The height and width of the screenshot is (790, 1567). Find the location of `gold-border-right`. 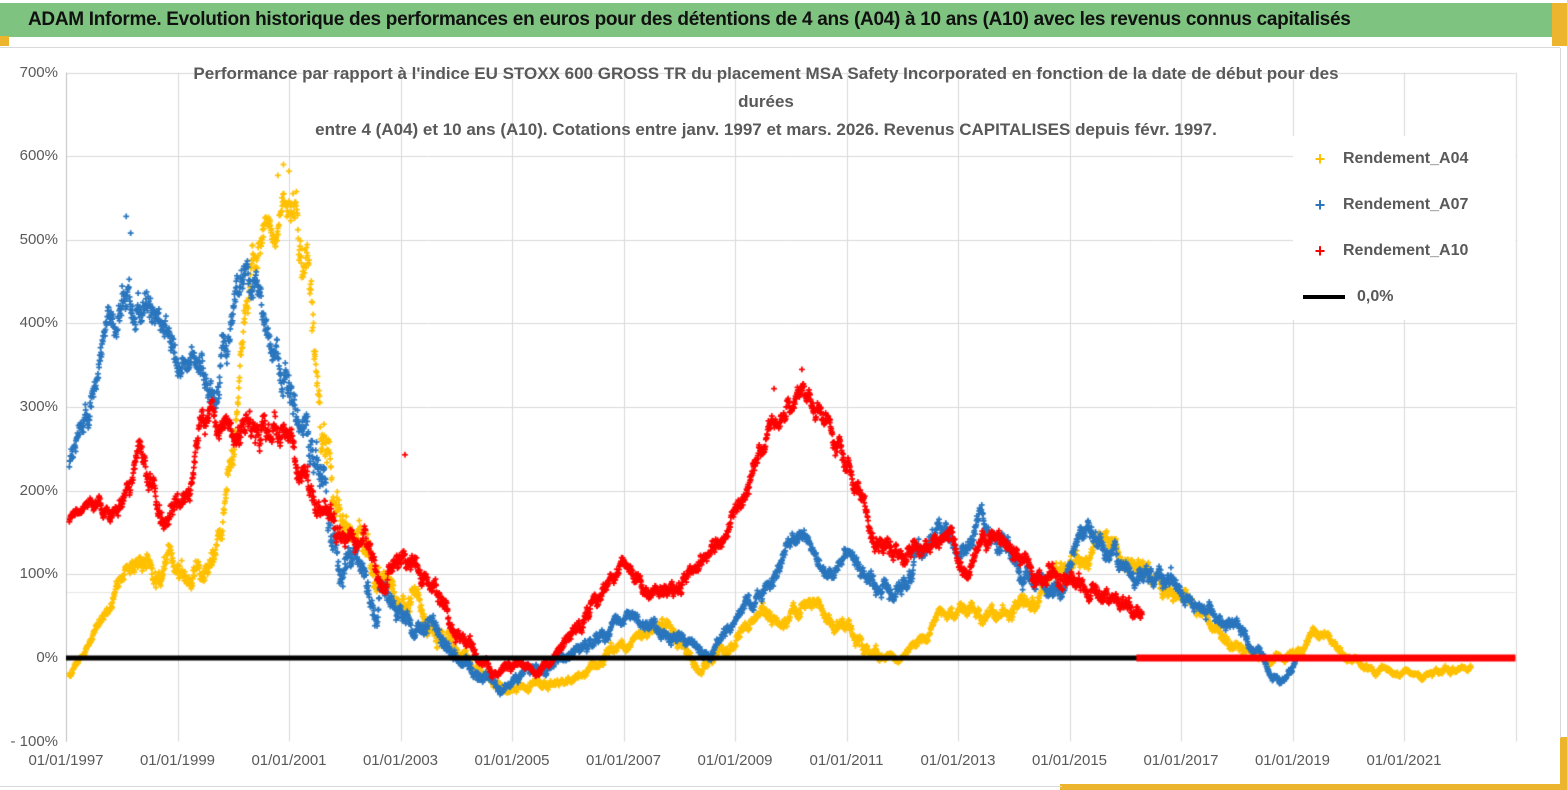

gold-border-right is located at coordinates (1563, 763).